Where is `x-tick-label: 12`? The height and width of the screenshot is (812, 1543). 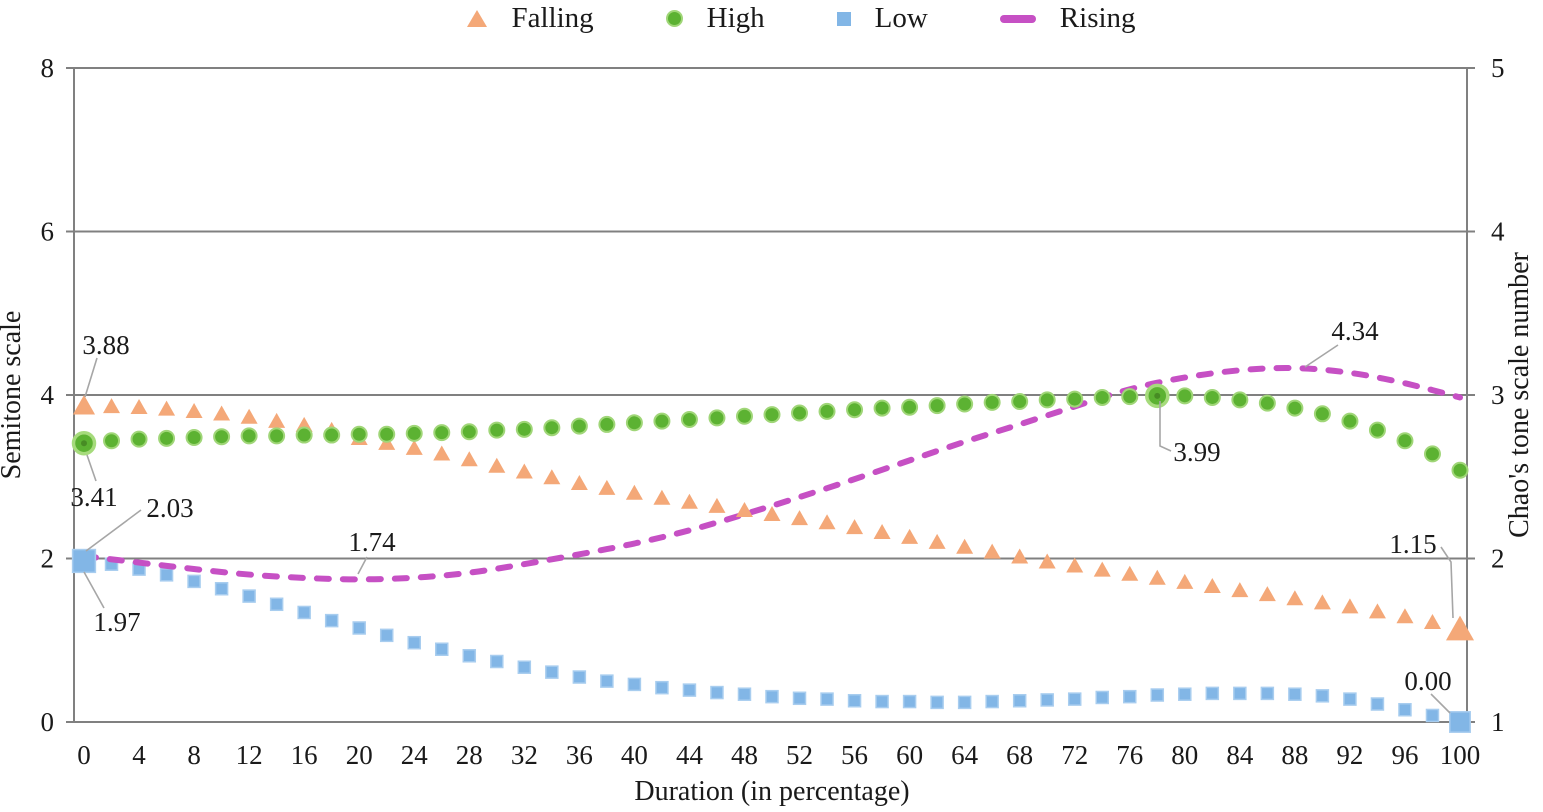 x-tick-label: 12 is located at coordinates (249, 755).